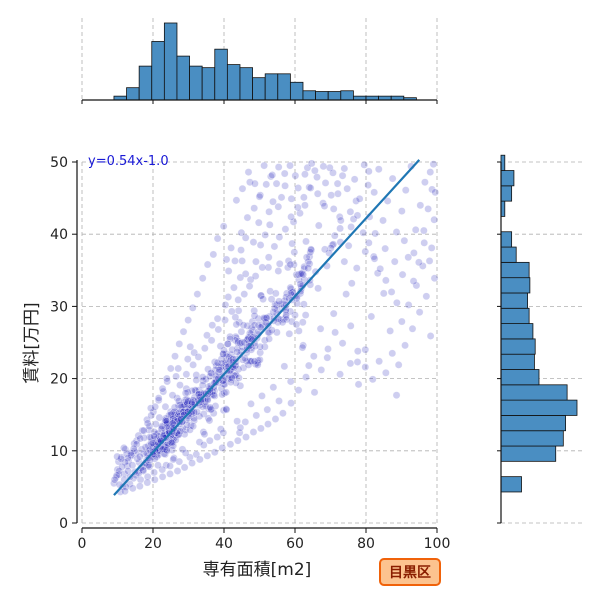 The image size is (600, 600). What do you see at coordinates (257, 570) in the screenshot?
I see `x-axis-label: 専有面積[m2]` at bounding box center [257, 570].